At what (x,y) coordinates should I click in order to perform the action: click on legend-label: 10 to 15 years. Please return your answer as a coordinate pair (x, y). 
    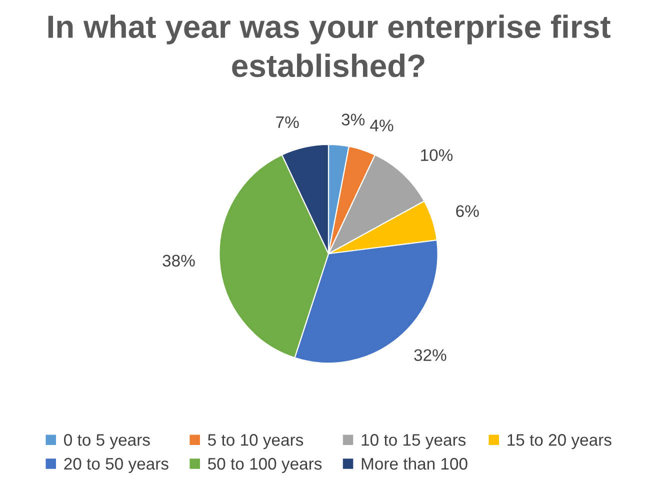
    Looking at the image, I should click on (414, 442).